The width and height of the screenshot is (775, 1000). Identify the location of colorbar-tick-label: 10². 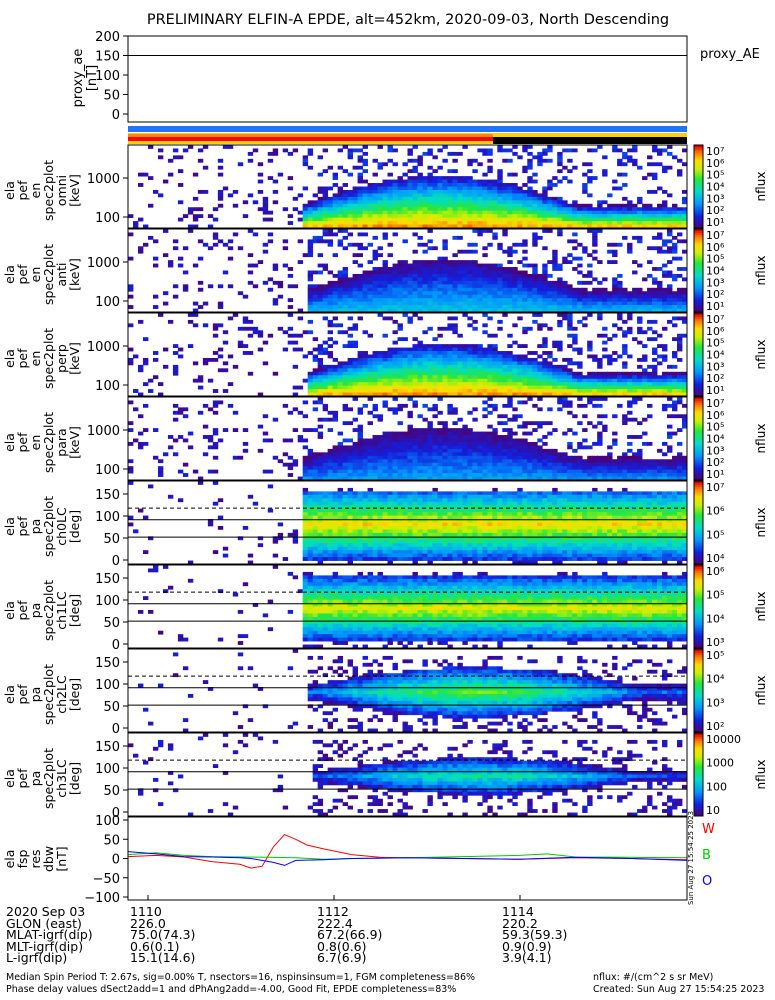
(715, 462).